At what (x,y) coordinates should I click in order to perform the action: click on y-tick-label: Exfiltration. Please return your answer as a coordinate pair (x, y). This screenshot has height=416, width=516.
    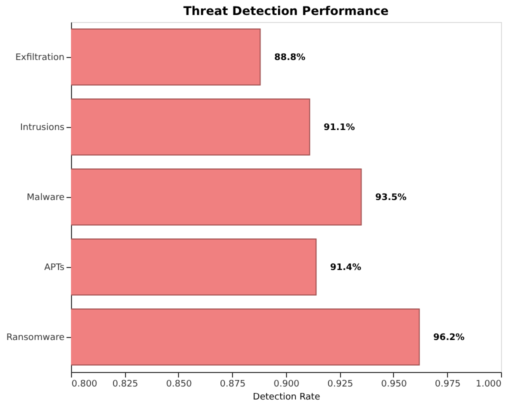
    Looking at the image, I should click on (39, 58).